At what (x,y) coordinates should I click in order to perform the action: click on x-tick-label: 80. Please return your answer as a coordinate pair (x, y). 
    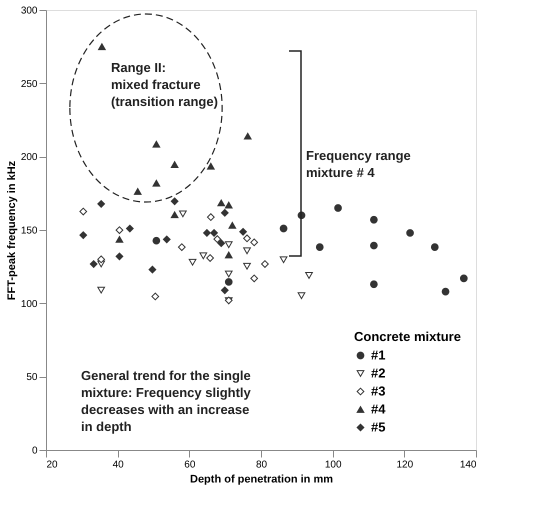
    Looking at the image, I should click on (262, 465).